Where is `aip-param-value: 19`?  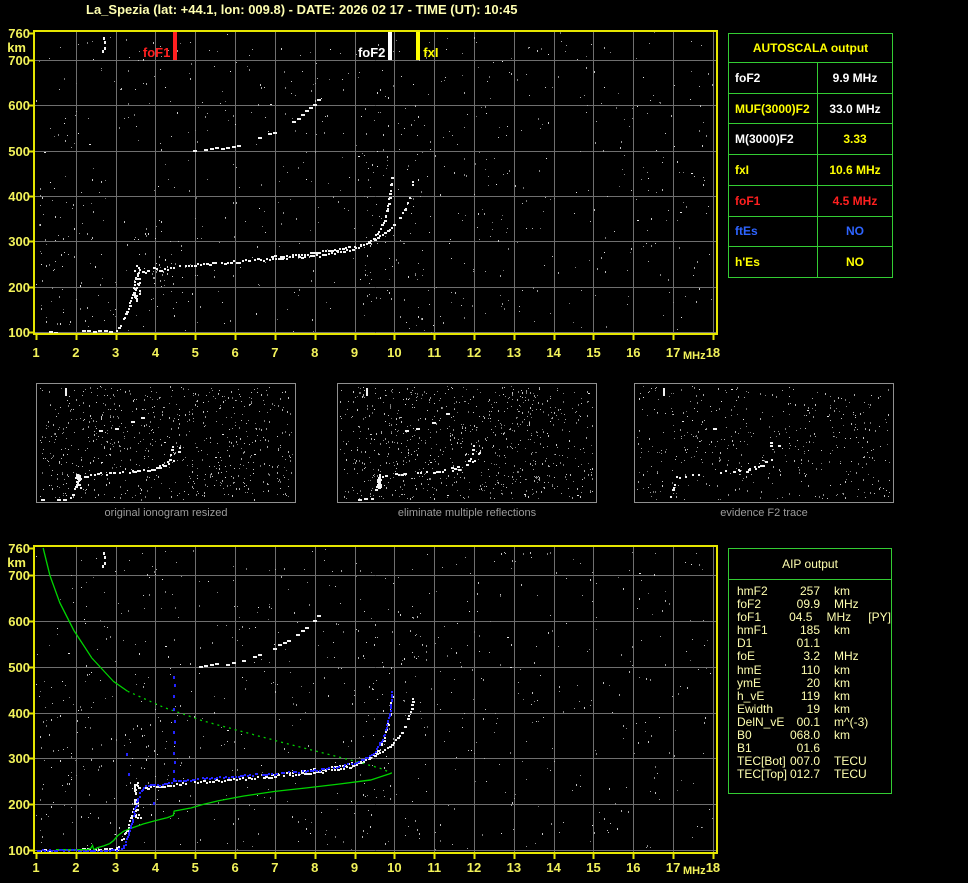 aip-param-value: 19 is located at coordinates (813, 708).